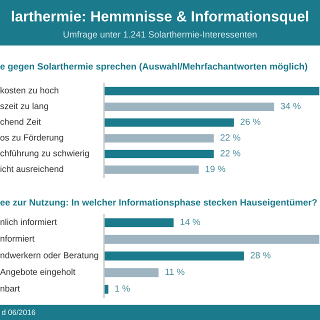  I want to click on data-label: 19 %, so click(216, 169).